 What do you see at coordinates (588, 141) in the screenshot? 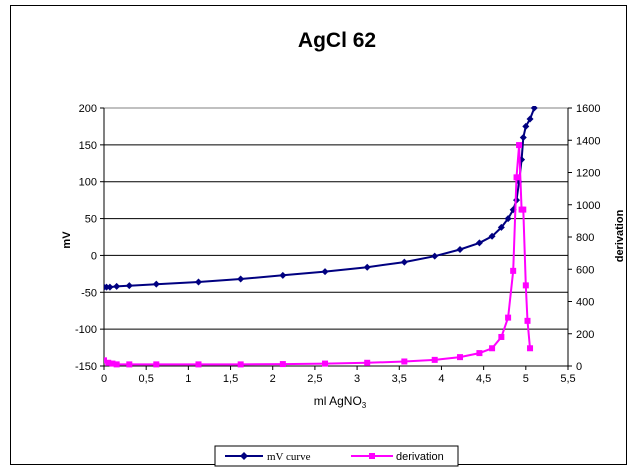
I see `y-right-tick-label: 1400` at bounding box center [588, 141].